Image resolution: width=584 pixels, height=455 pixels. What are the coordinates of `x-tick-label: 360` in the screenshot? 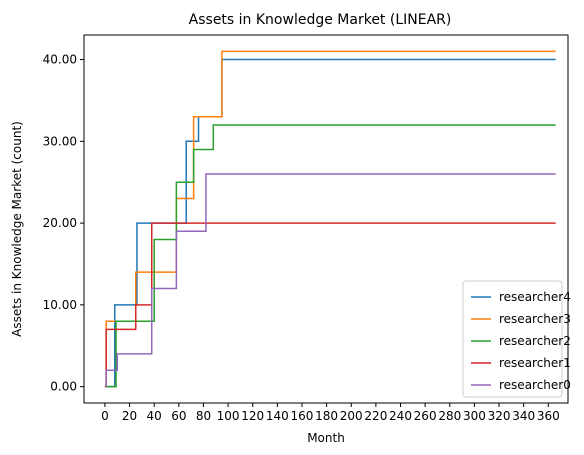 It's located at (548, 416).